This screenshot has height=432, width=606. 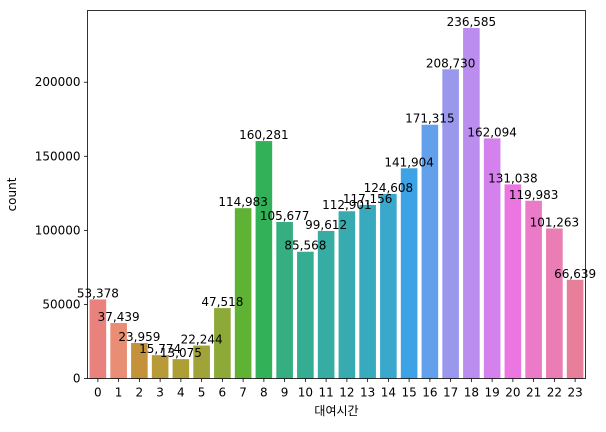 What do you see at coordinates (58, 82) in the screenshot?
I see `y-tick-label-200000: 200000` at bounding box center [58, 82].